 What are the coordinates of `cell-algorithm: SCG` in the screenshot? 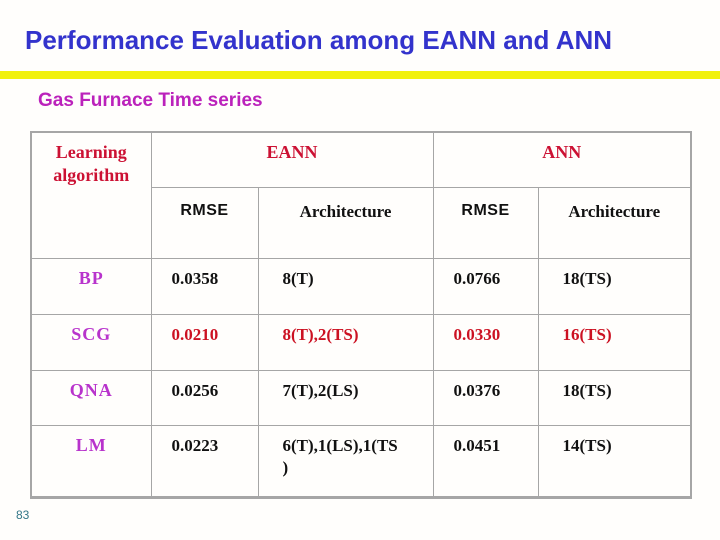 It's located at (91, 342).